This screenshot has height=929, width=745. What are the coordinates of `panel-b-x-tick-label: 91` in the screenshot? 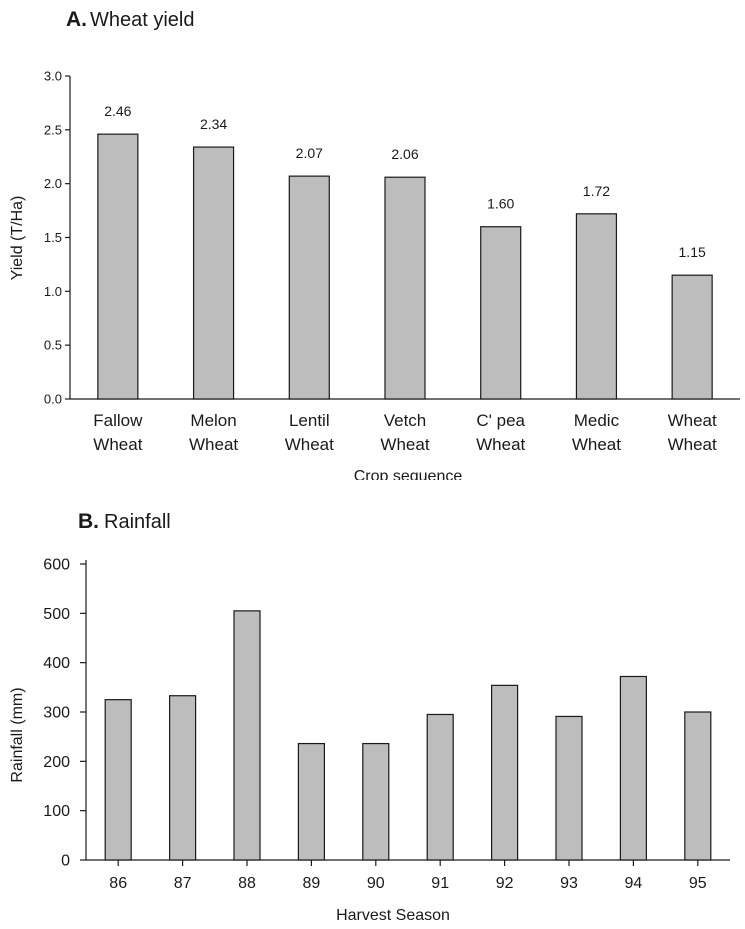 It's located at (440, 883).